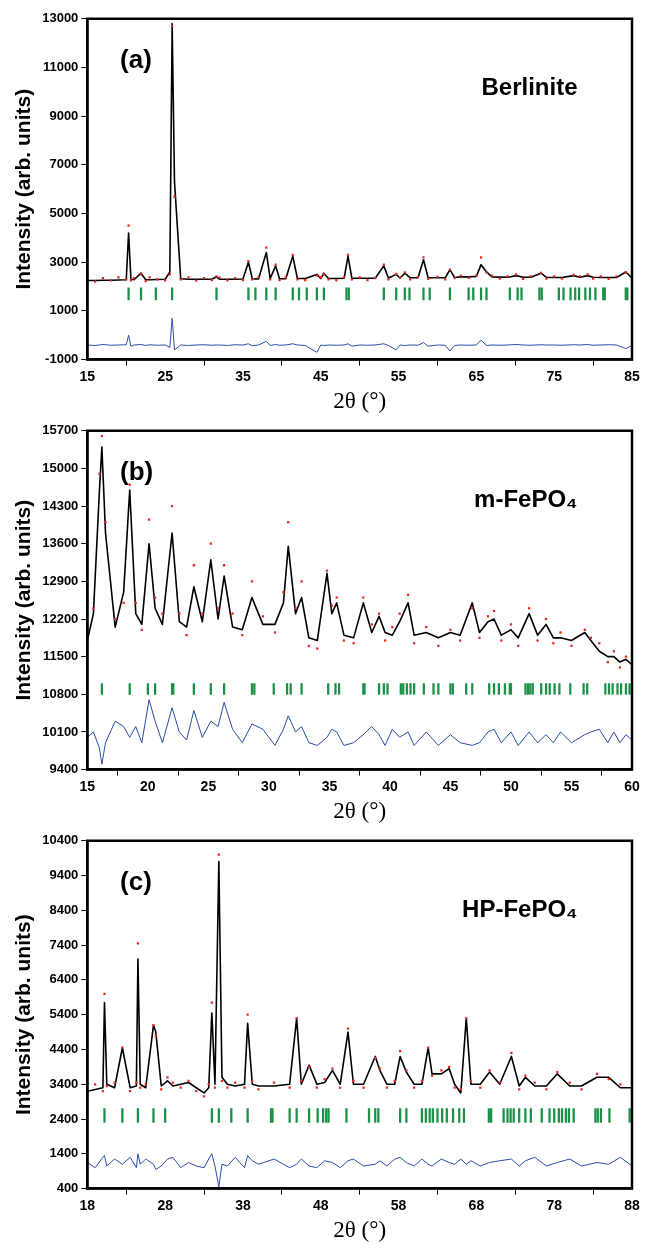  I want to click on y-tick-label: 4400, so click(64, 1049).